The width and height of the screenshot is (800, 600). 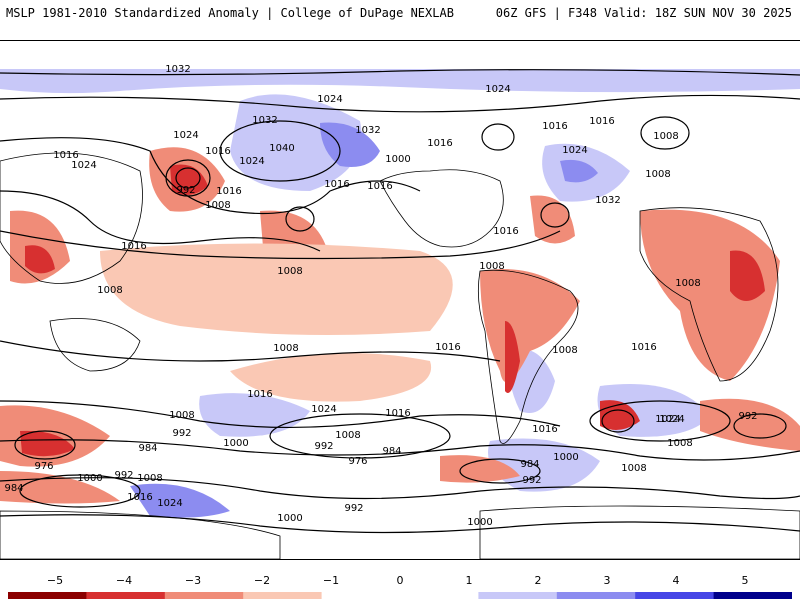 I want to click on isobar-high-south-atlantic, so click(x=660, y=421).